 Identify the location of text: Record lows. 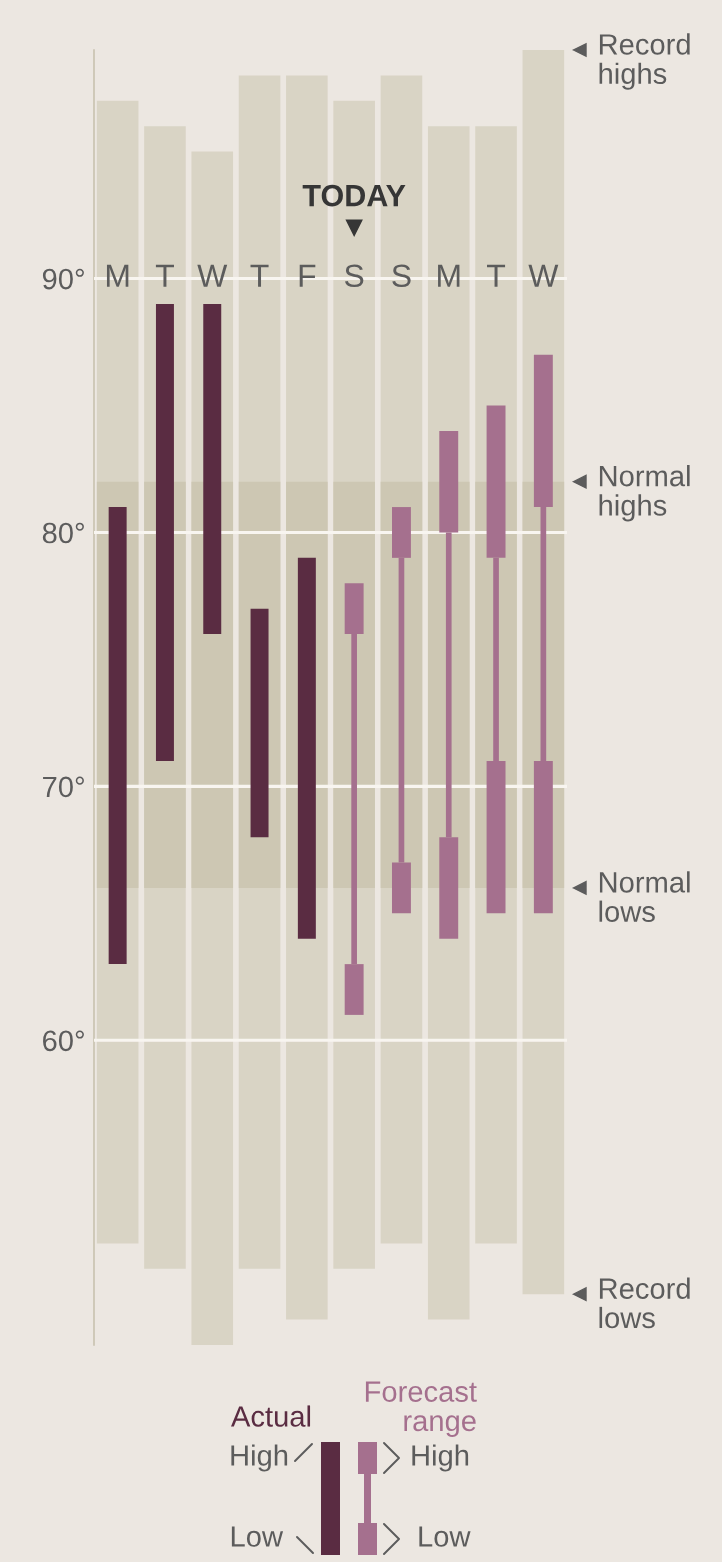
(644, 1303).